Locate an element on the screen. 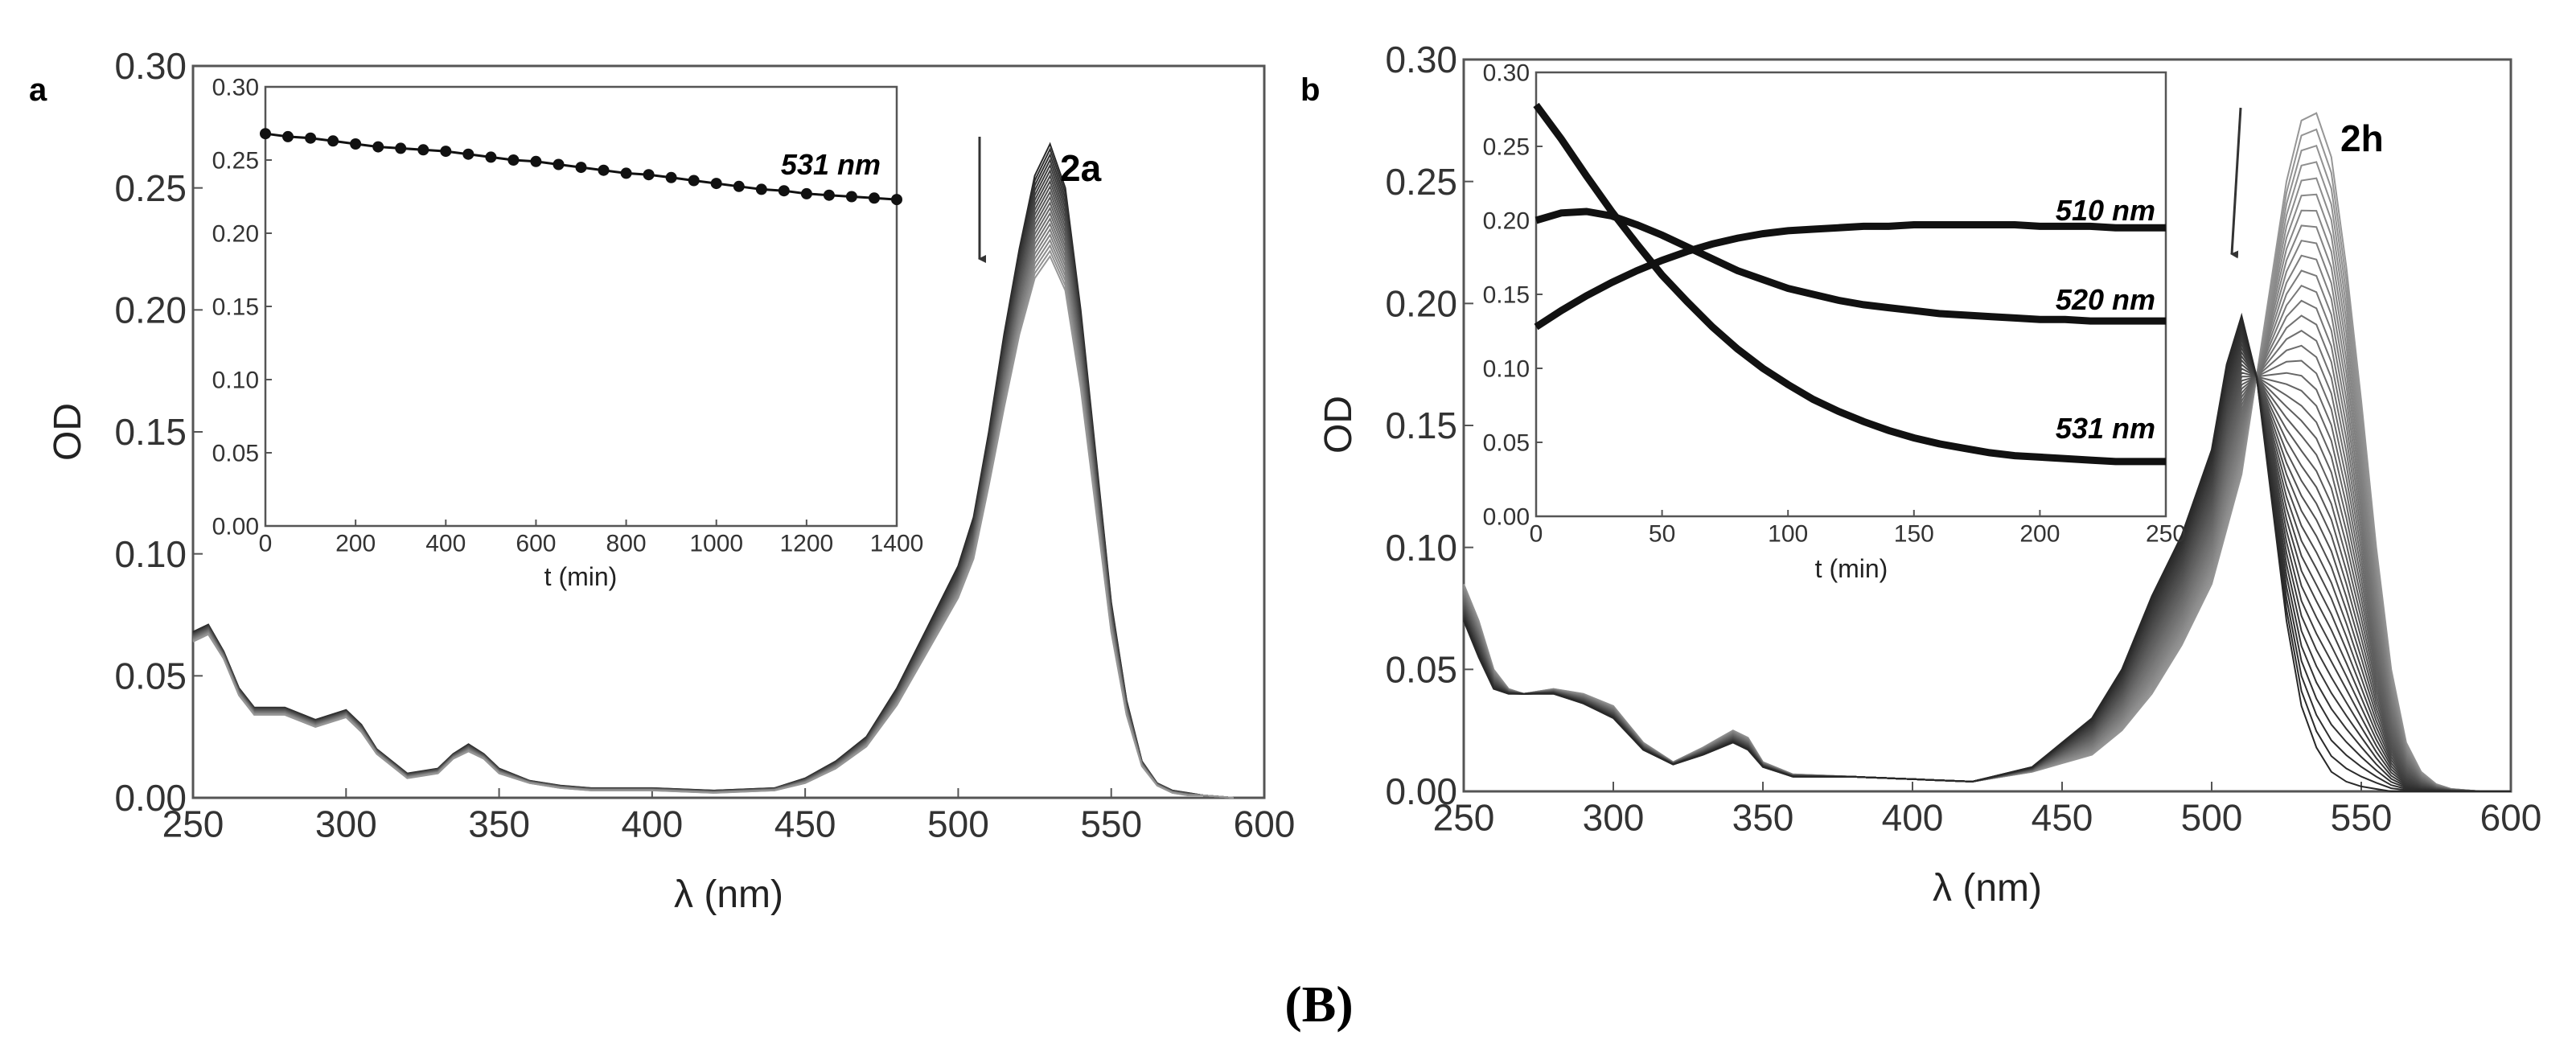 The image size is (2576, 1064). panel-b-y-tick-label: 0.15 is located at coordinates (1421, 425).